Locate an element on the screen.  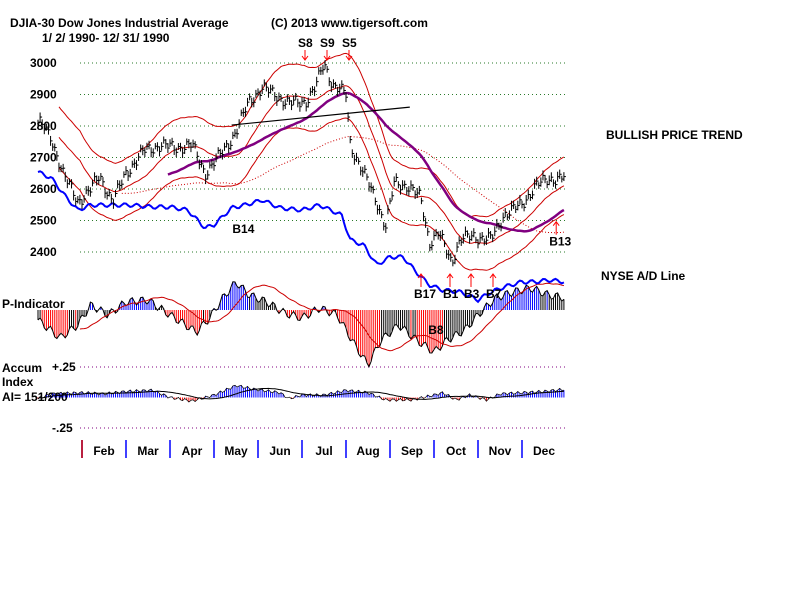
date-range: 1/ 2/ 1990- 12/ 31/ 1990 is located at coordinates (106, 38).